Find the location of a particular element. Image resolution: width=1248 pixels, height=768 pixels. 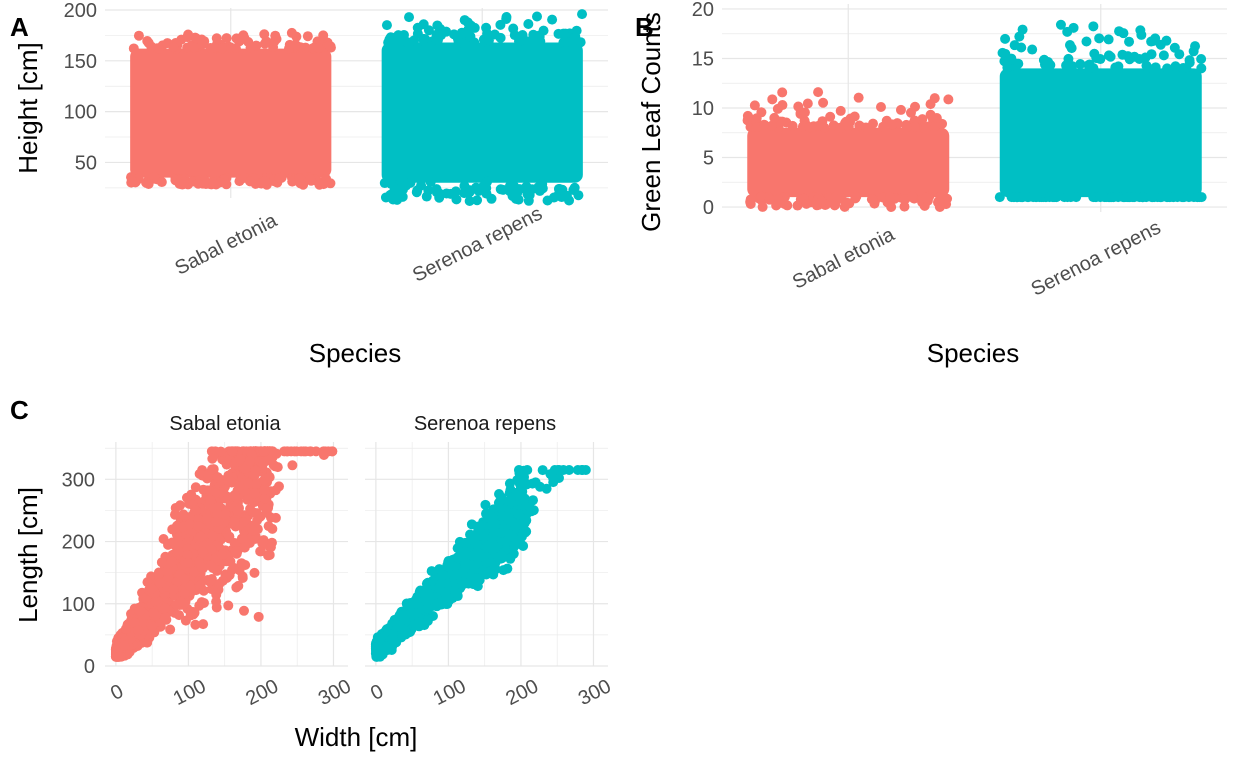

panel-b-tag: B is located at coordinates (644, 27).